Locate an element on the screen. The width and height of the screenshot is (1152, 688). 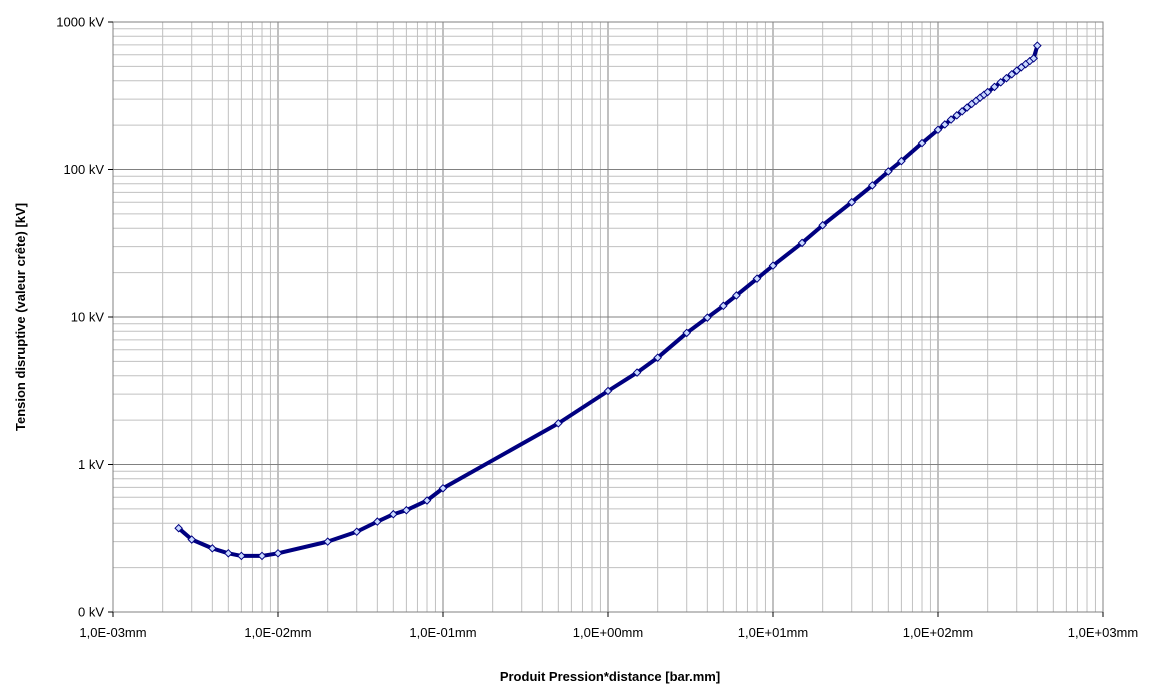
y-tick-label: 1000 kV is located at coordinates (80, 22).